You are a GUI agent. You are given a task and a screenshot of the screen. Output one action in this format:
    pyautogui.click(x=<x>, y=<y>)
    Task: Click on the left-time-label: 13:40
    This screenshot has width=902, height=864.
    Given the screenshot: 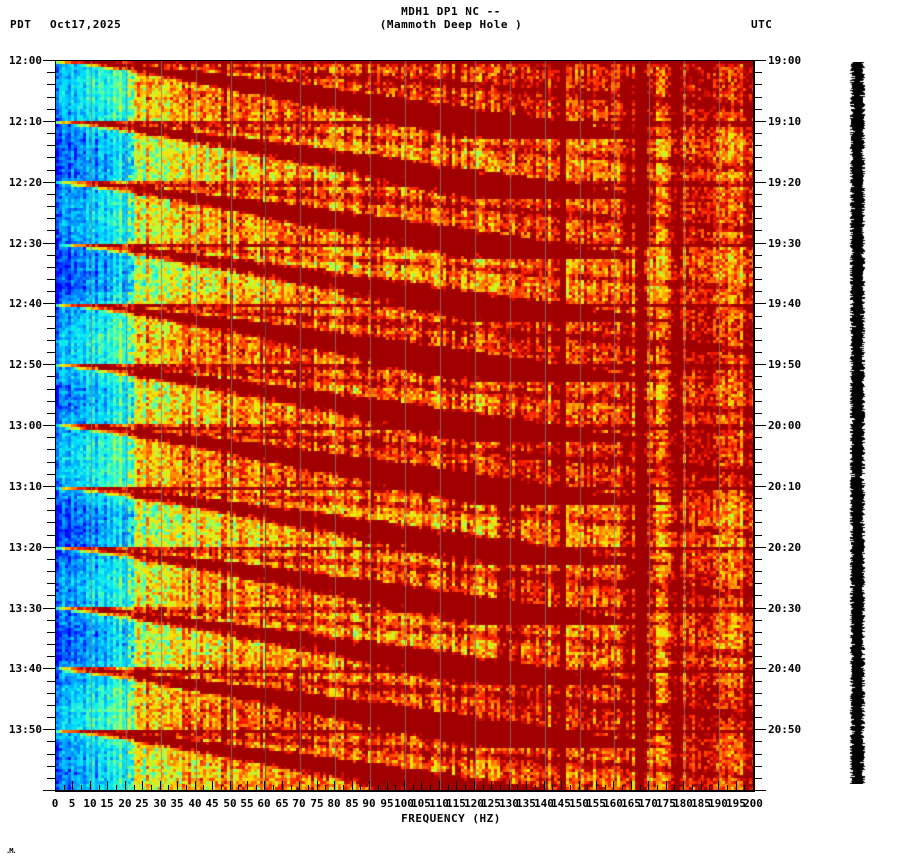 What is the action you would take?
    pyautogui.click(x=25, y=668)
    